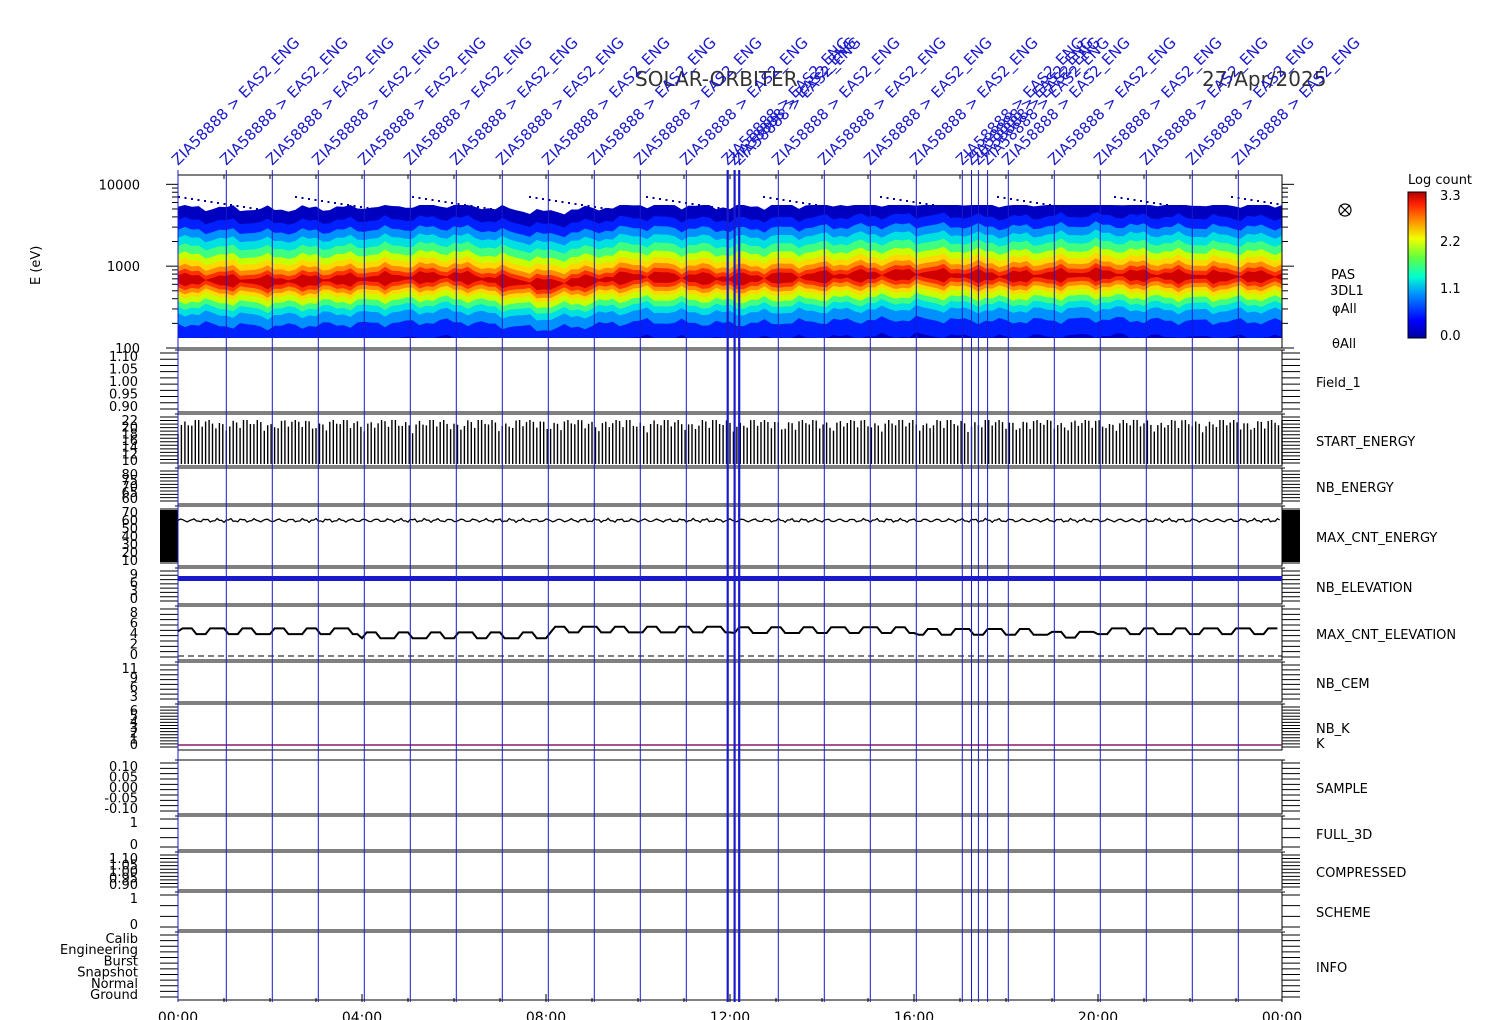 The height and width of the screenshot is (1020, 1512). What do you see at coordinates (1342, 789) in the screenshot?
I see `panel-label: SAMPLE` at bounding box center [1342, 789].